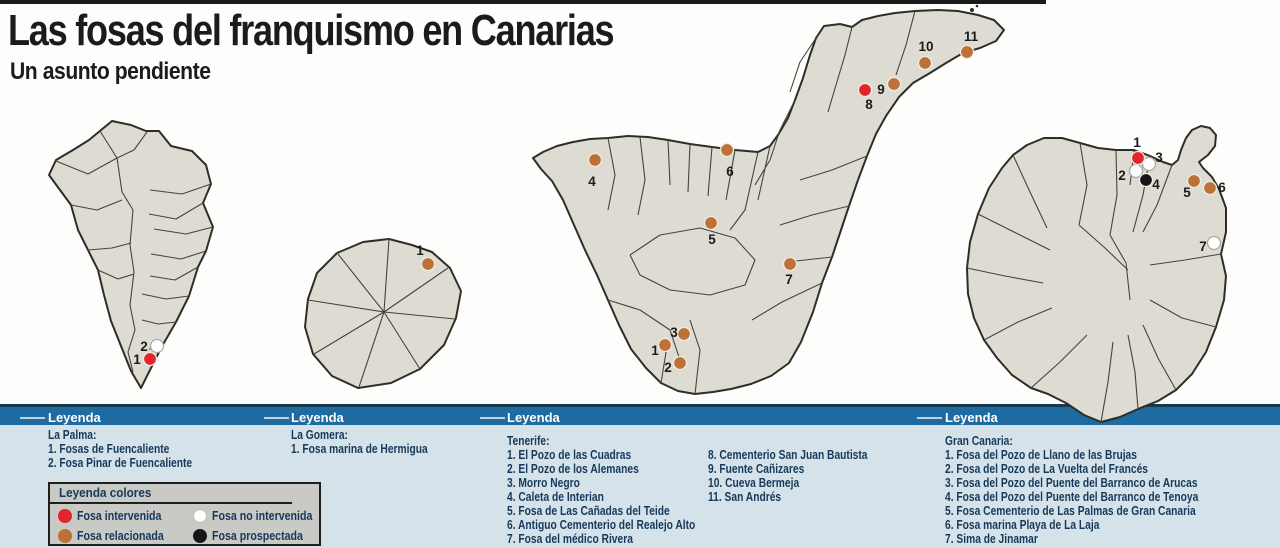 This screenshot has width=1280, height=548. What do you see at coordinates (569, 455) in the screenshot?
I see `legend-list-item: 1. El Pozo de las Cuadras` at bounding box center [569, 455].